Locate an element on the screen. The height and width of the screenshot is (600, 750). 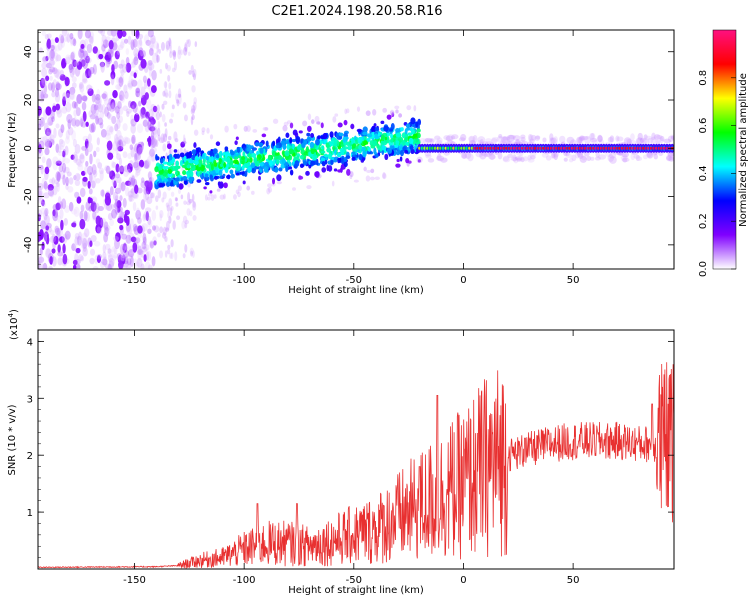
spectrogram-x-tick-label: -50 is located at coordinates (354, 280).